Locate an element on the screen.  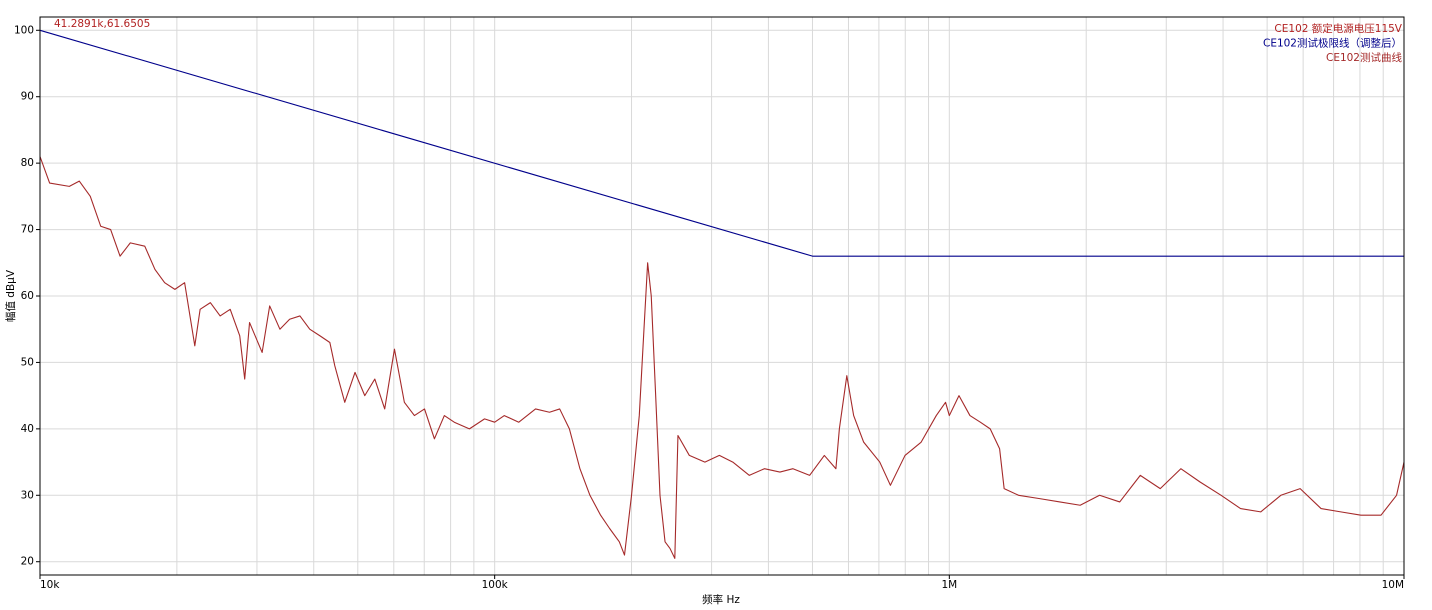
y-tick-label: 60 is located at coordinates (27, 296).